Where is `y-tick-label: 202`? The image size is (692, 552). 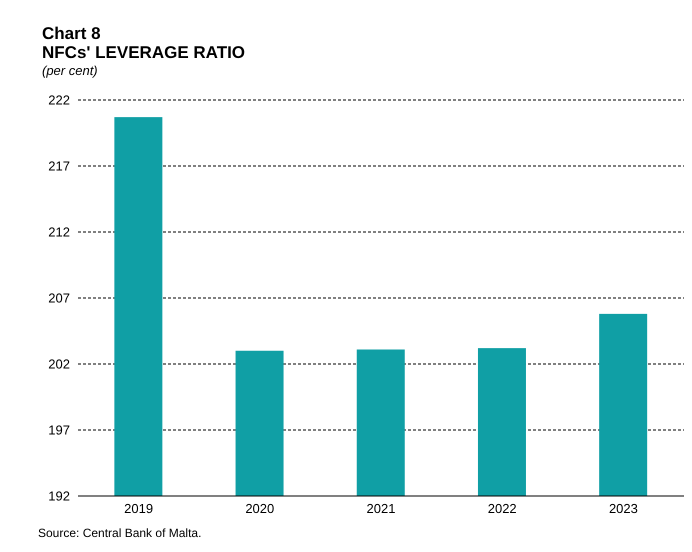 y-tick-label: 202 is located at coordinates (59, 364).